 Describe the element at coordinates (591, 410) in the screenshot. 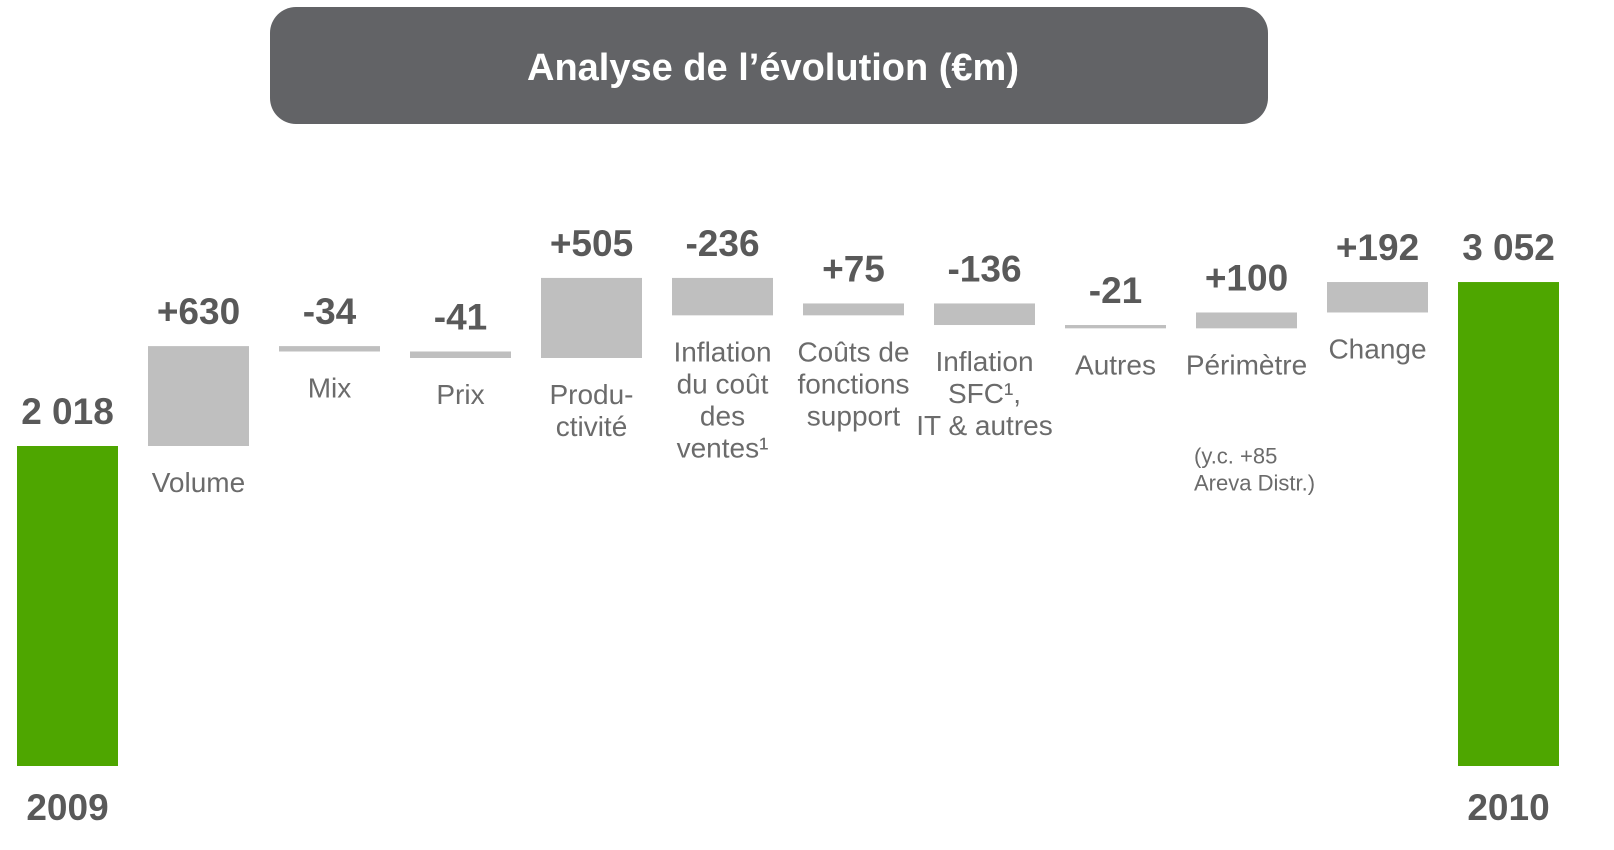

I see `category-label: Produ-ctivité` at that location.